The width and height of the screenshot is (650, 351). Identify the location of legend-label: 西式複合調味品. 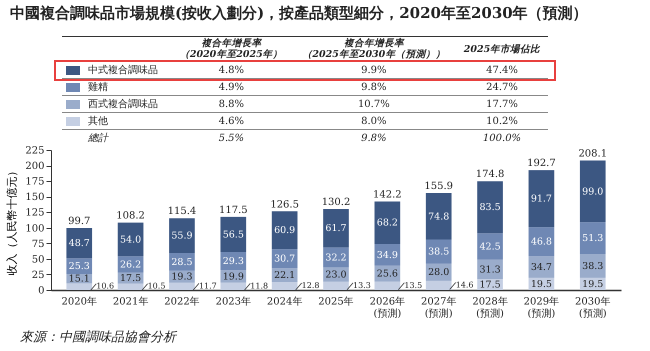
(116, 104).